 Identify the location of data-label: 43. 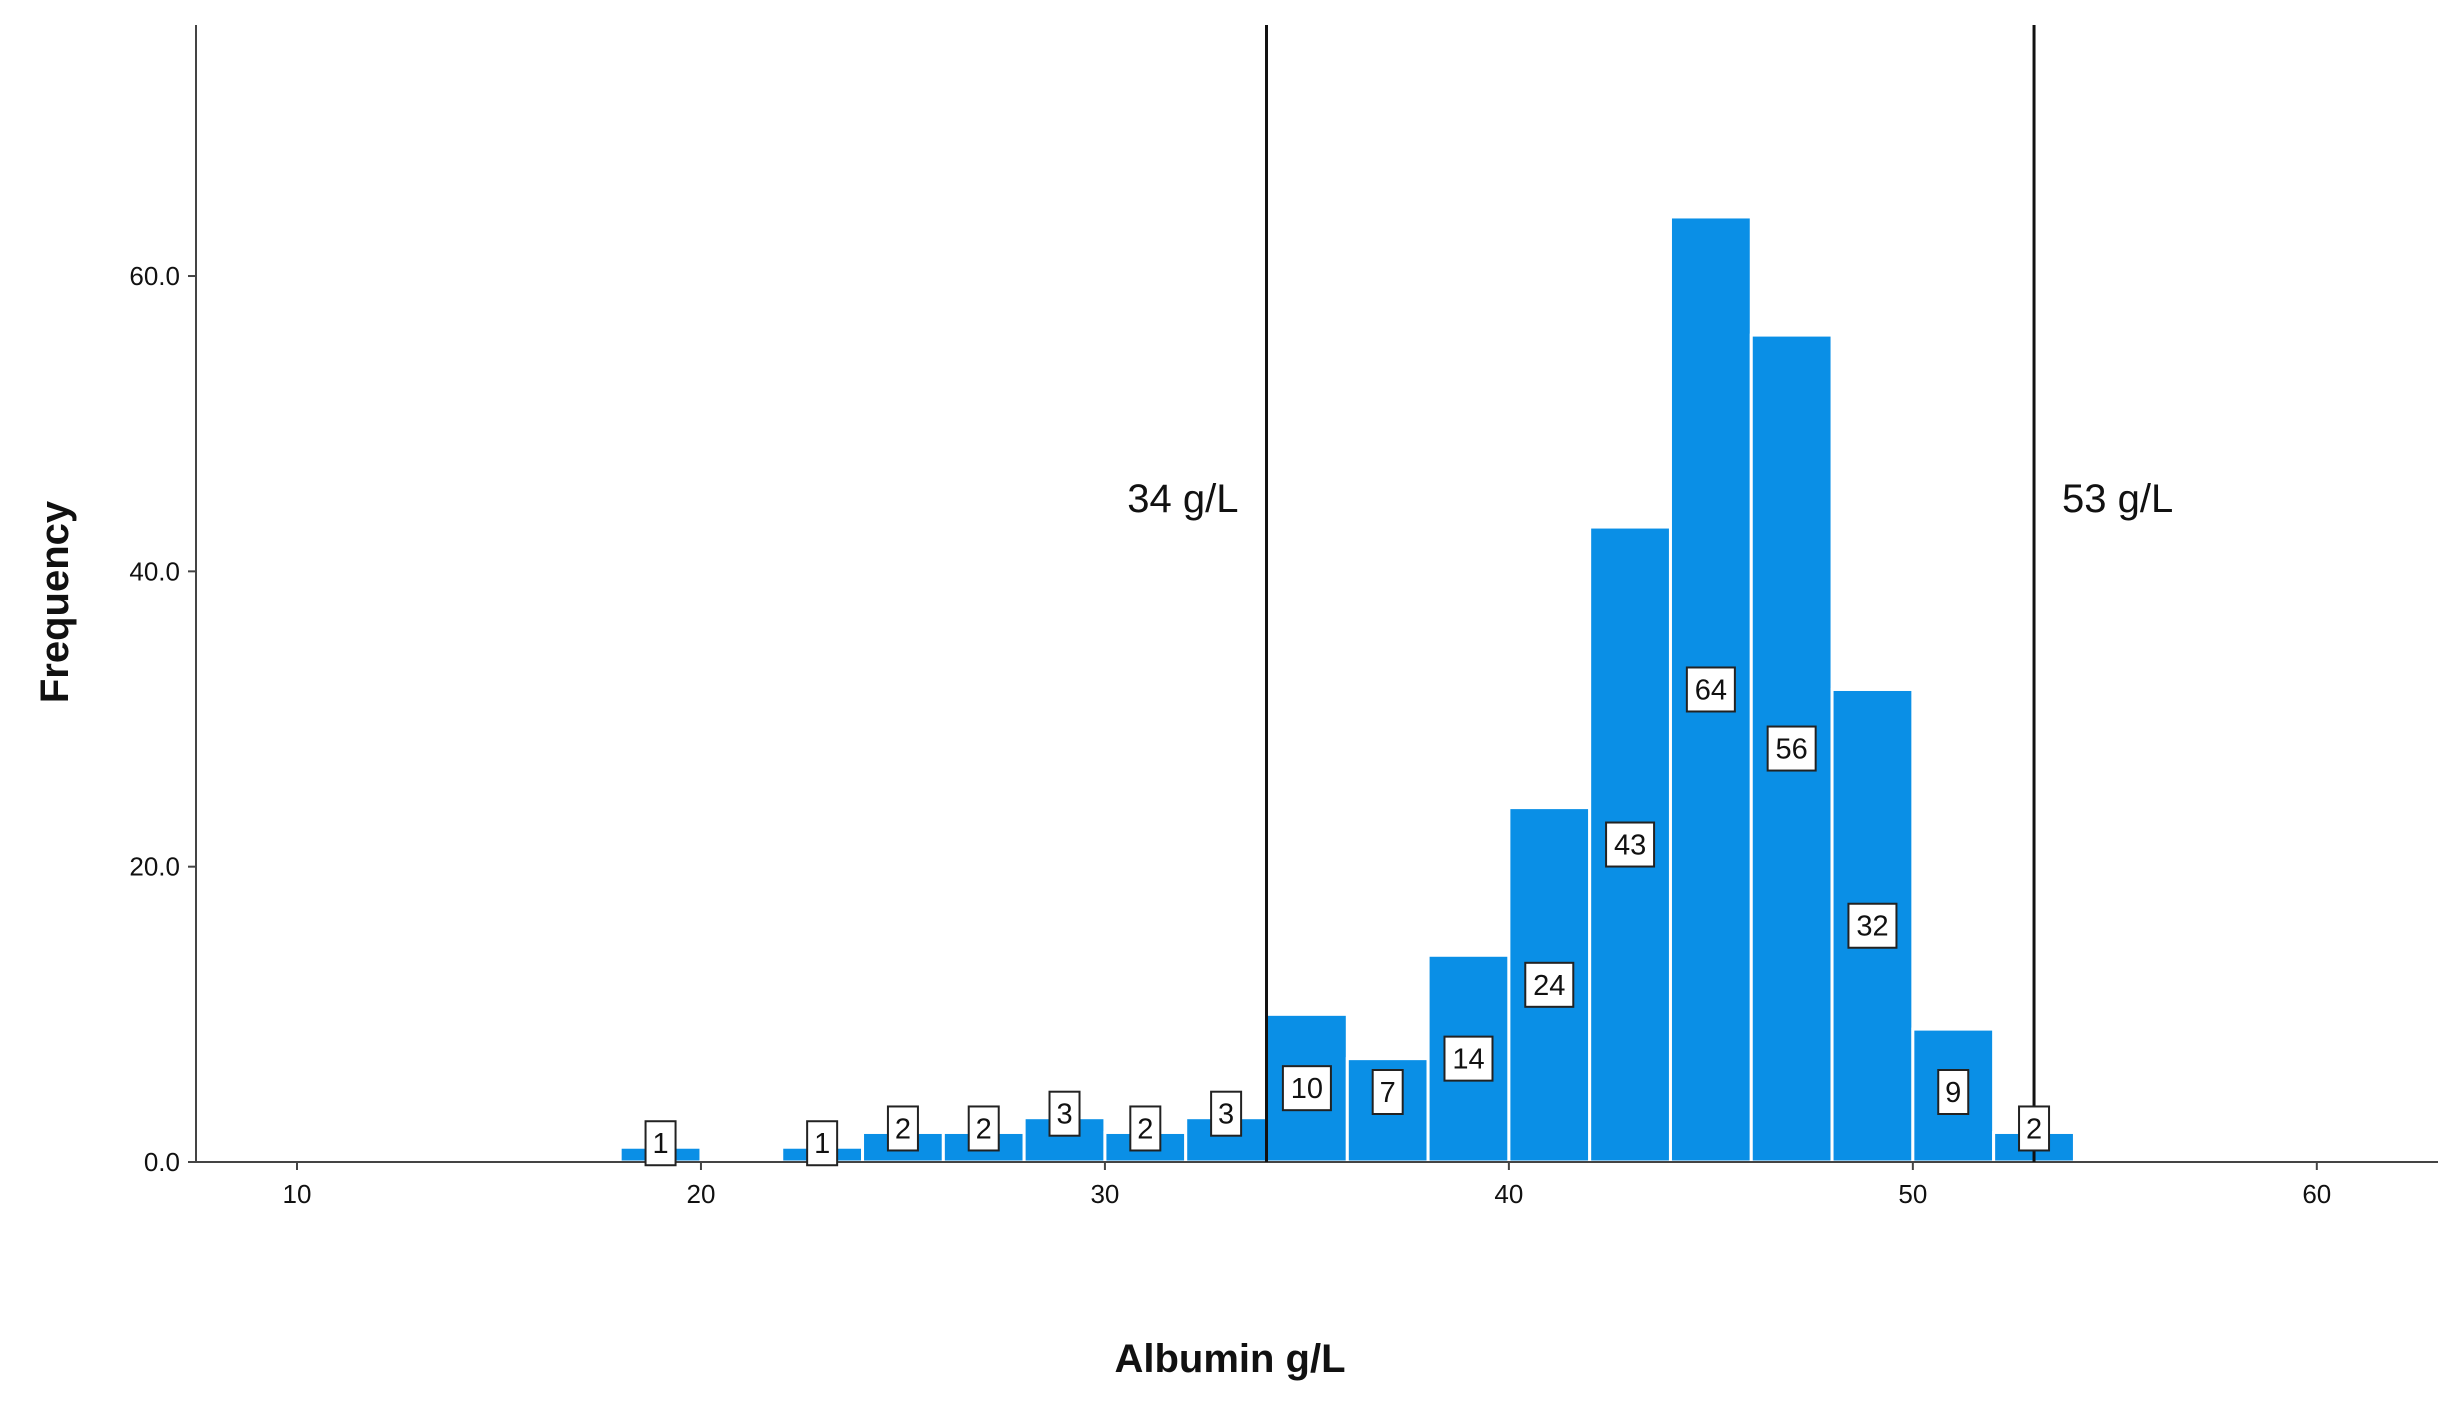
(1630, 844).